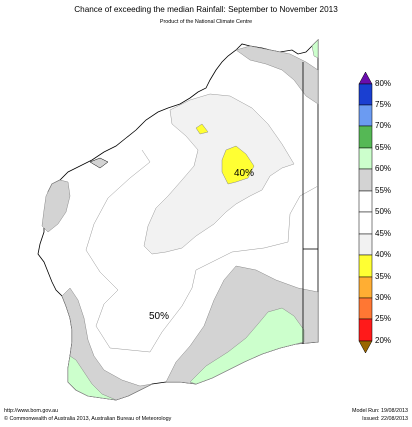 The image size is (412, 427). I want to click on band-below-40-north, so click(202, 129).